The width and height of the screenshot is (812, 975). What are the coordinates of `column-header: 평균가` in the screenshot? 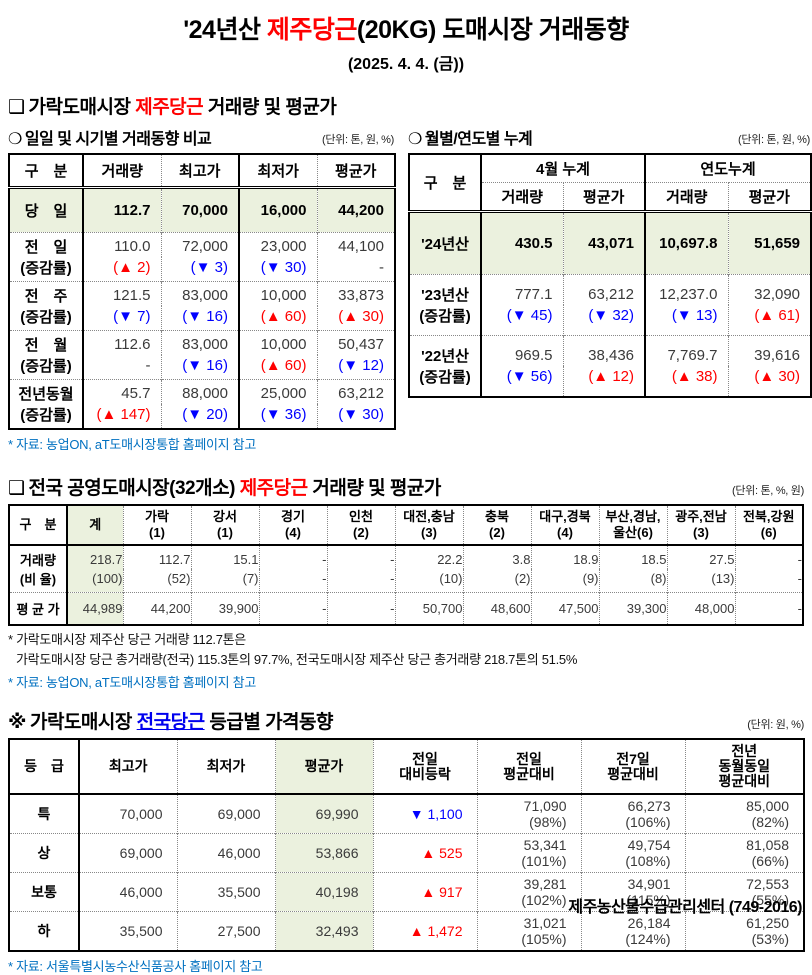 It's located at (769, 197).